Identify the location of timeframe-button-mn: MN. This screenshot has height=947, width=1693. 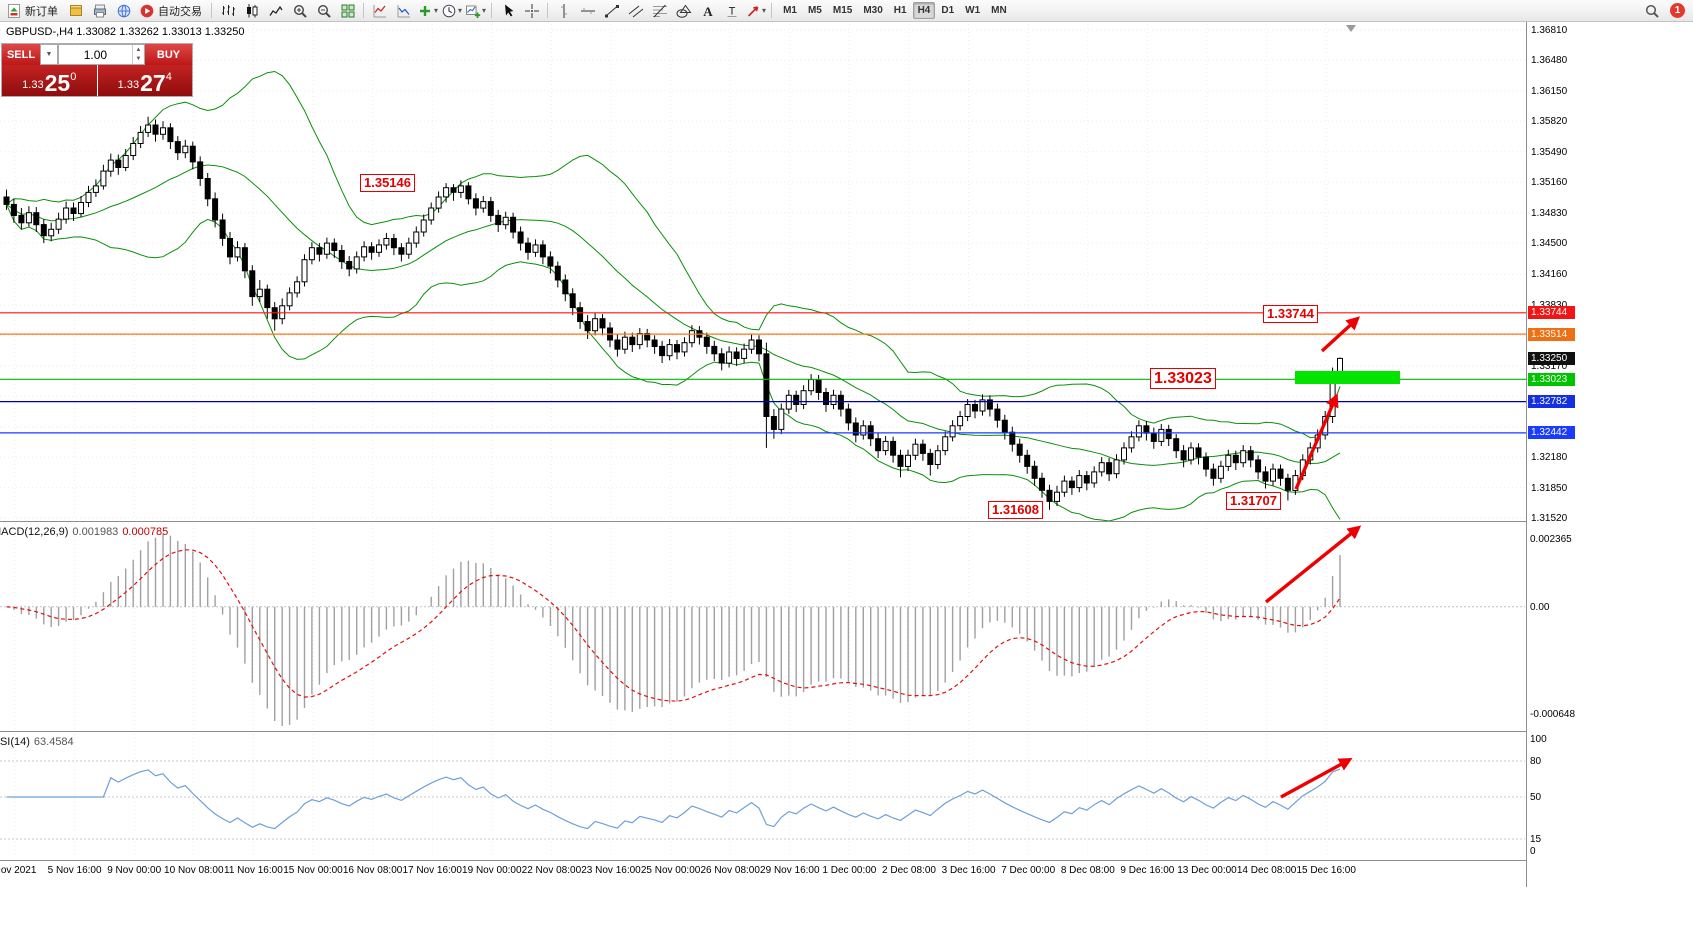
(999, 10).